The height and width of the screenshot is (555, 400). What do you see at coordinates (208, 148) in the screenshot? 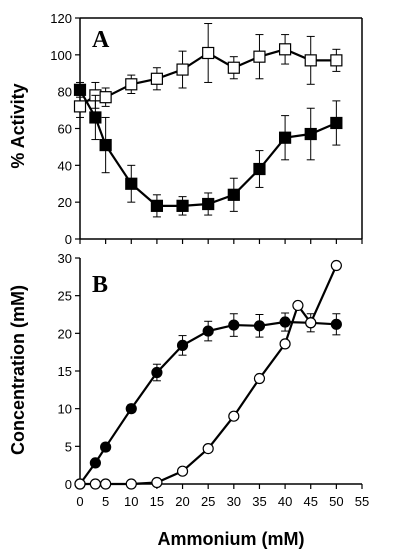
I see `panel-a-series-2-line` at bounding box center [208, 148].